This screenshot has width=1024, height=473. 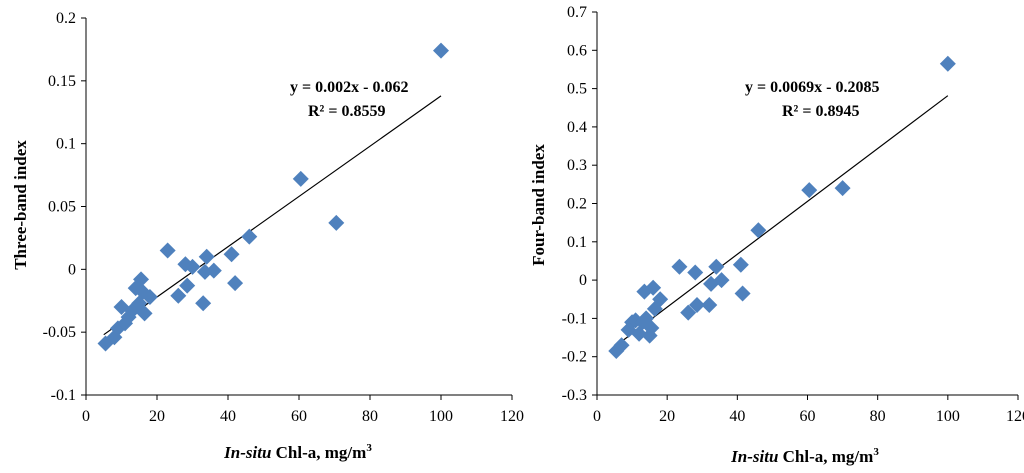 I want to click on y-tick-label: -0.2, so click(x=574, y=357).